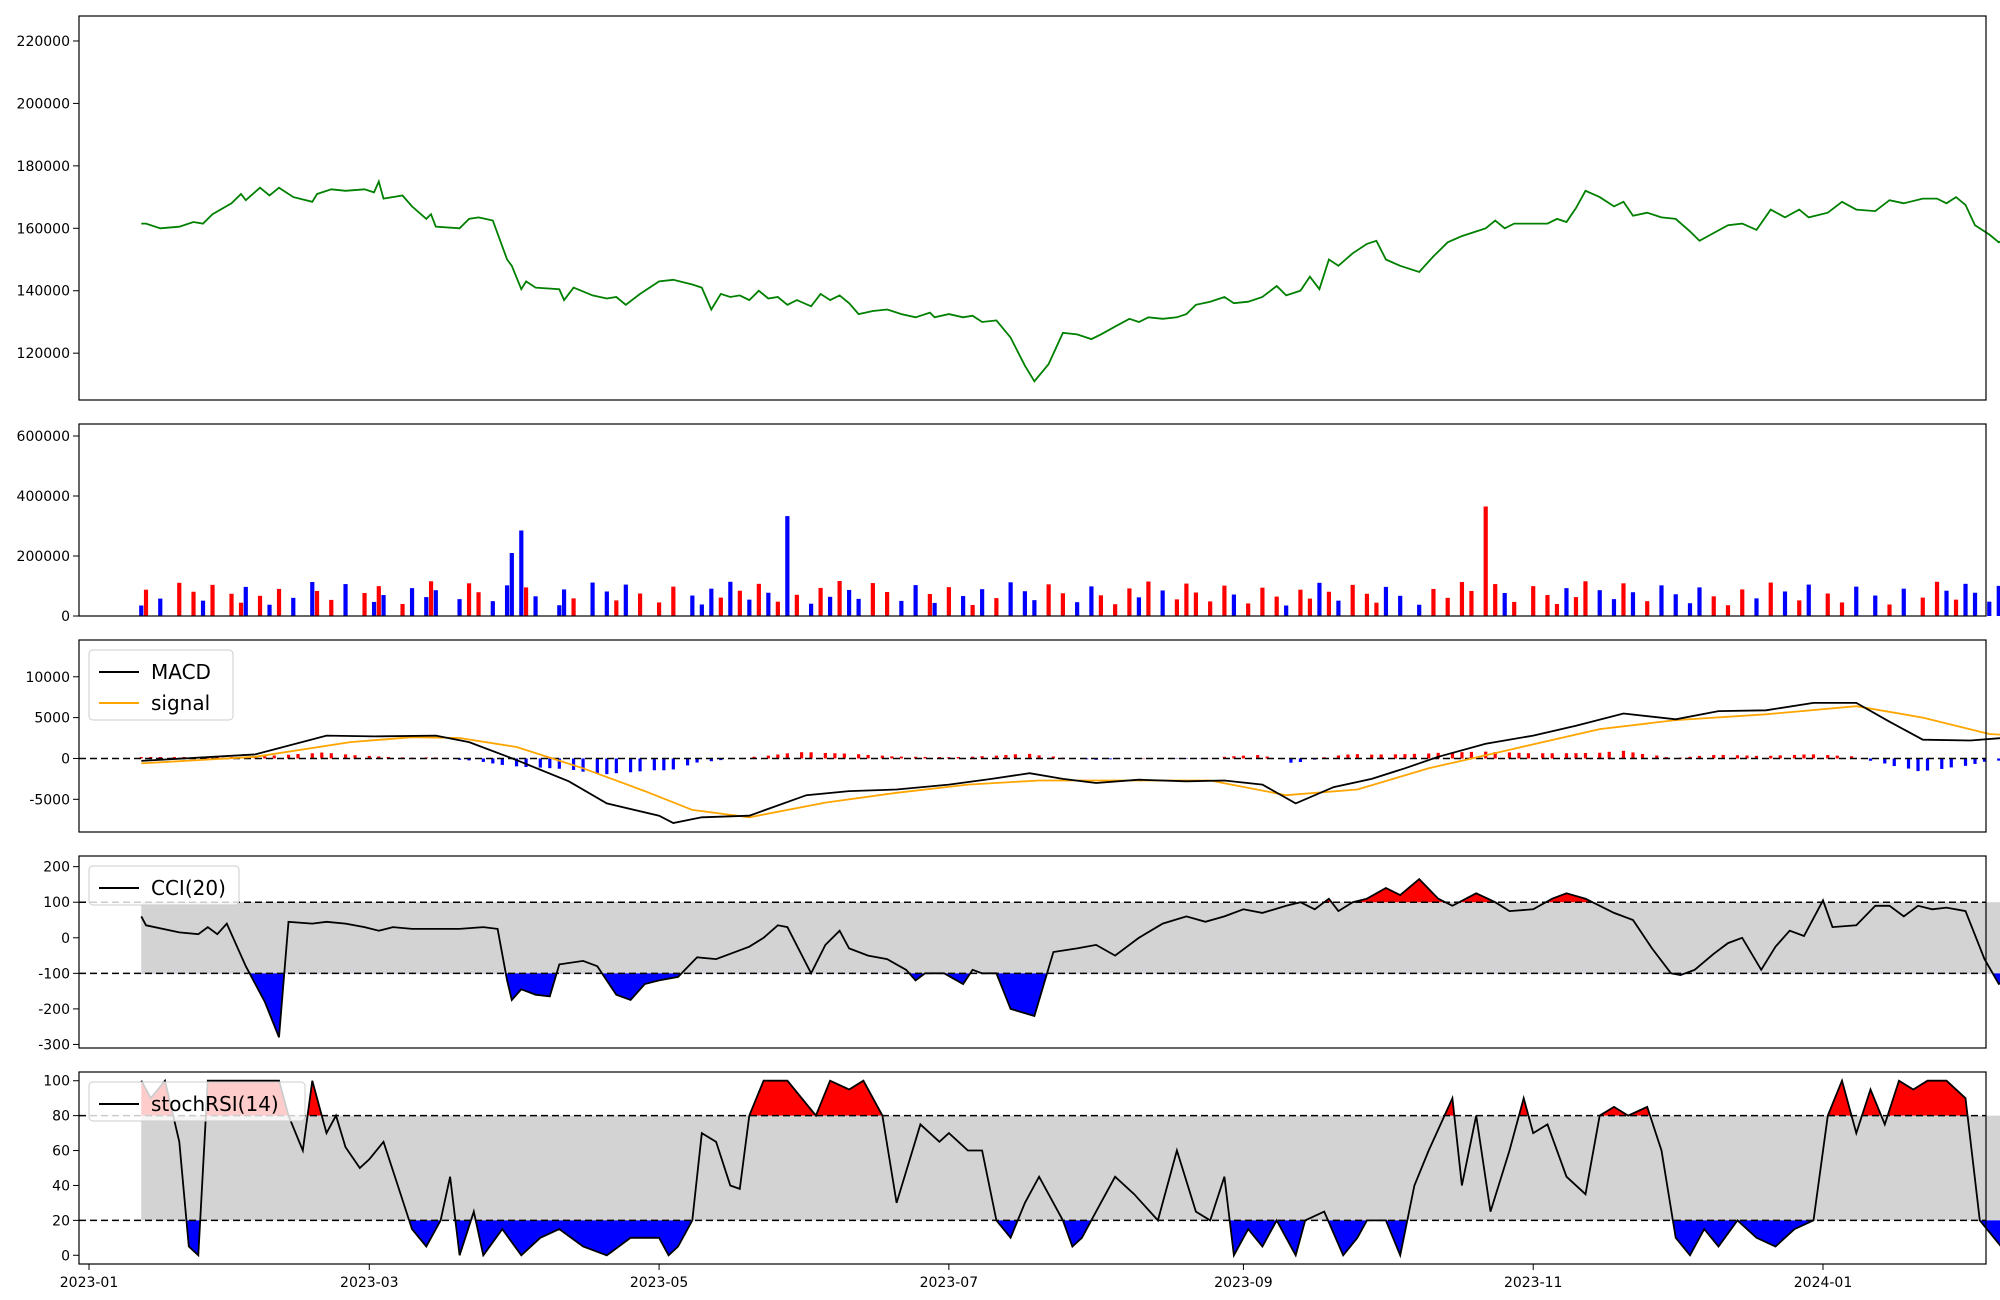 This screenshot has width=2000, height=1300. Describe the element at coordinates (43, 557) in the screenshot. I see `volume-ytick-label: 200000` at that location.